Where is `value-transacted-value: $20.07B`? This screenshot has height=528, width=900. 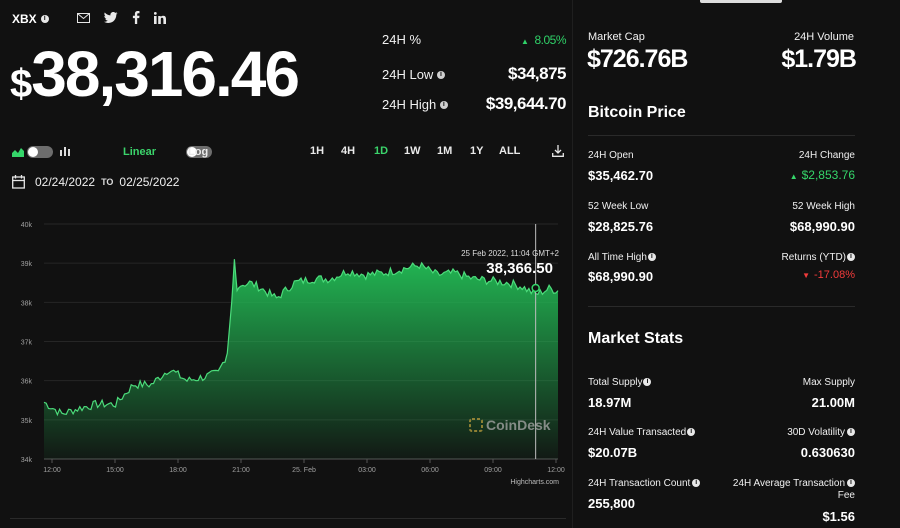
value-transacted-value: $20.07B is located at coordinates (613, 452).